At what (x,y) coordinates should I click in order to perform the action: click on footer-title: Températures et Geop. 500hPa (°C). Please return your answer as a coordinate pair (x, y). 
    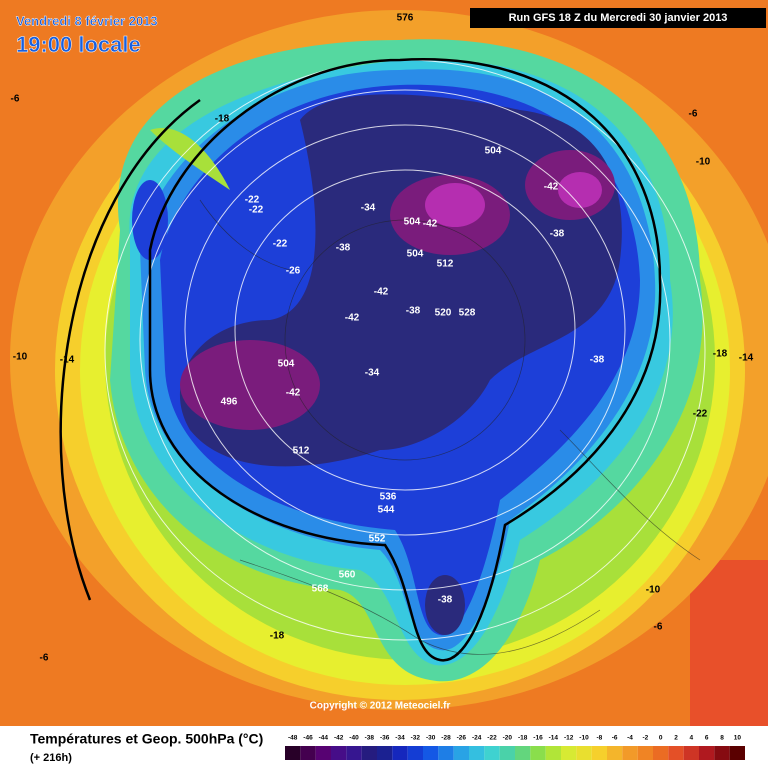
    Looking at the image, I should click on (146, 739).